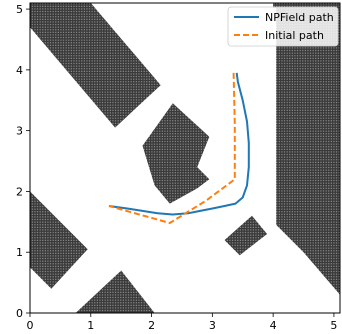  Describe the element at coordinates (294, 35) in the screenshot. I see `legend-label-initial: Initial path` at that location.